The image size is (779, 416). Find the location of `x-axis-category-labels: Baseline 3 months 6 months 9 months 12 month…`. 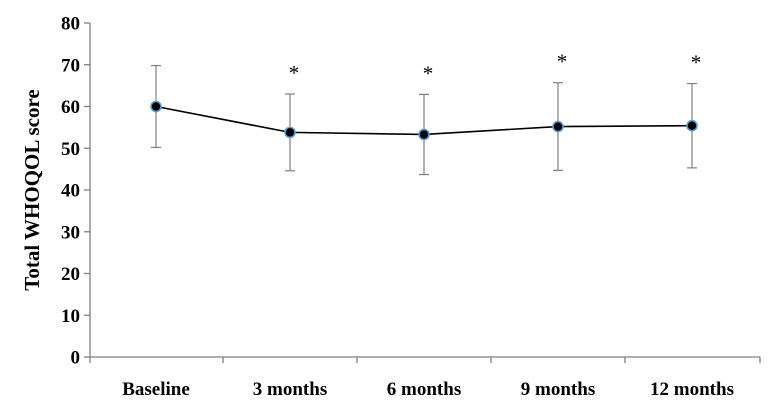

x-axis-category-labels: Baseline 3 months 6 months 9 months 12 month… is located at coordinates (428, 389).